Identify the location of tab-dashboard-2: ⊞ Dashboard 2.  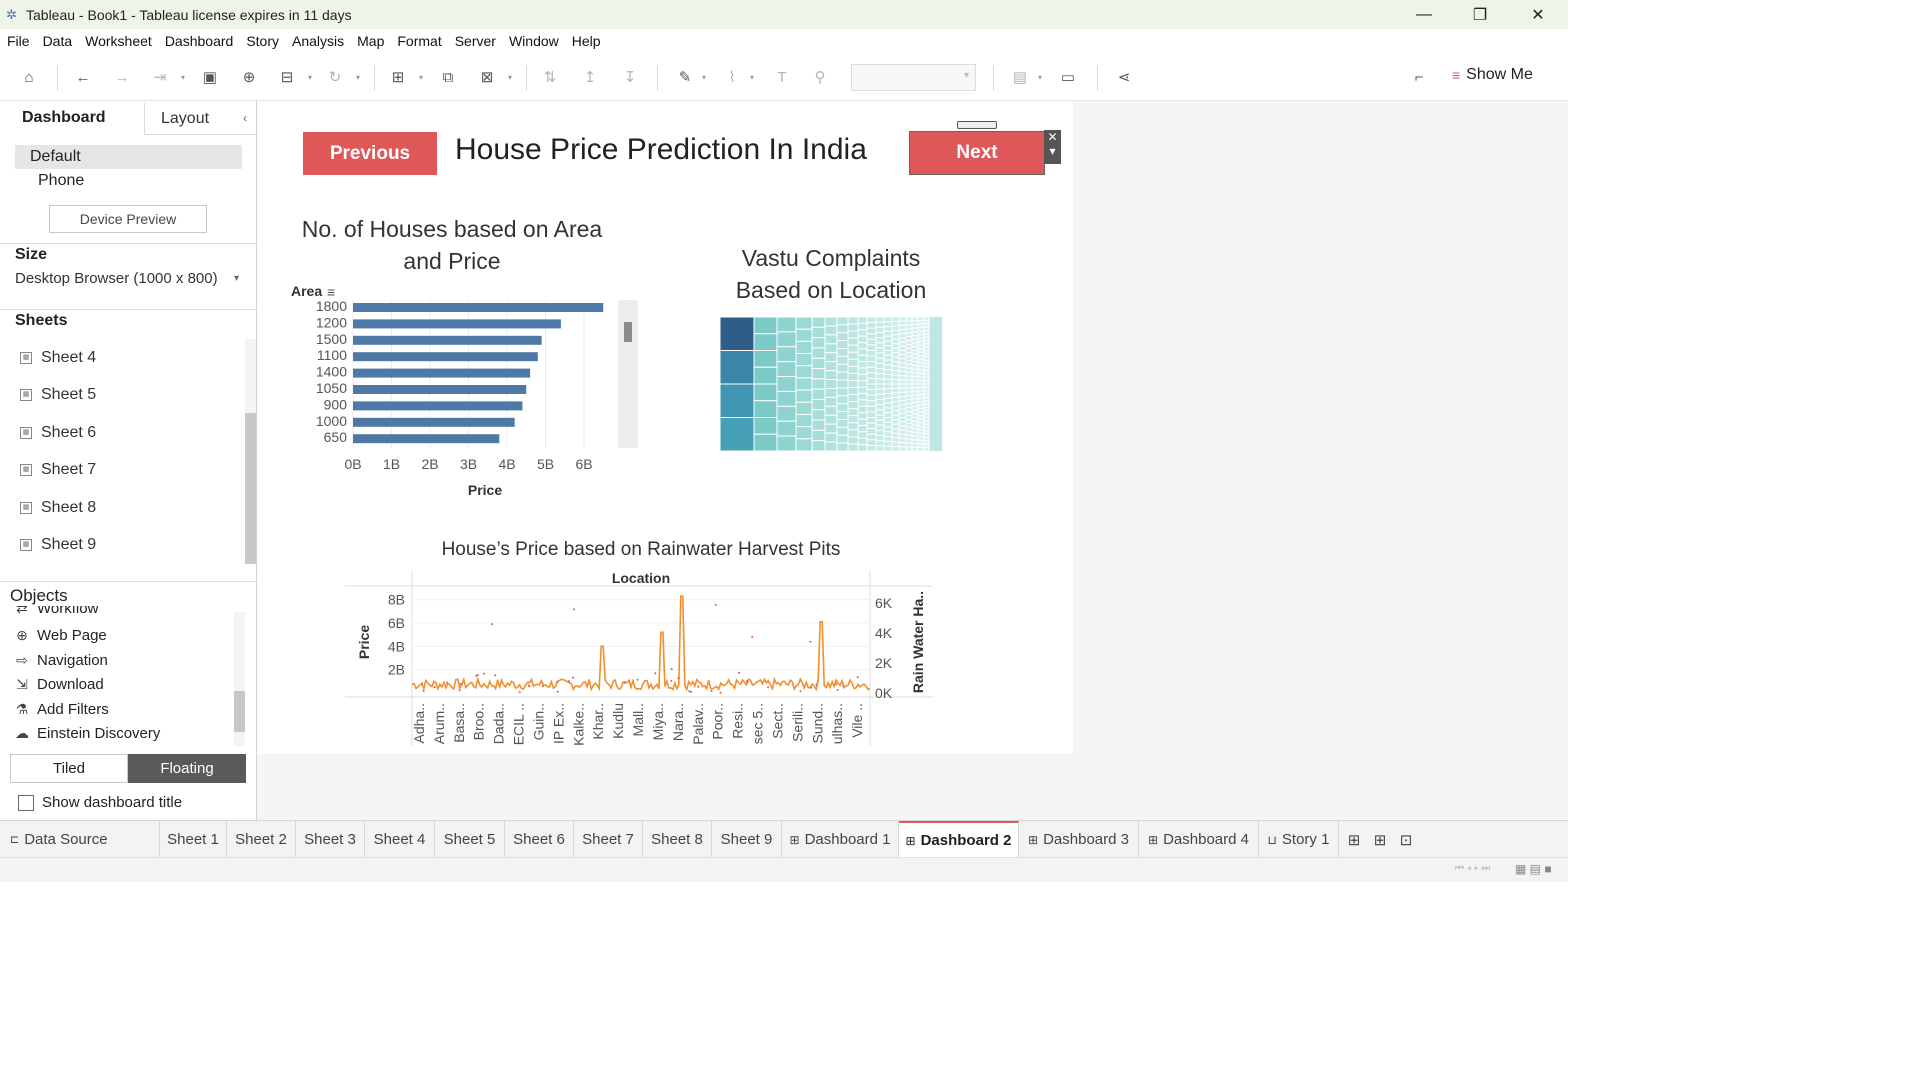
(959, 839).